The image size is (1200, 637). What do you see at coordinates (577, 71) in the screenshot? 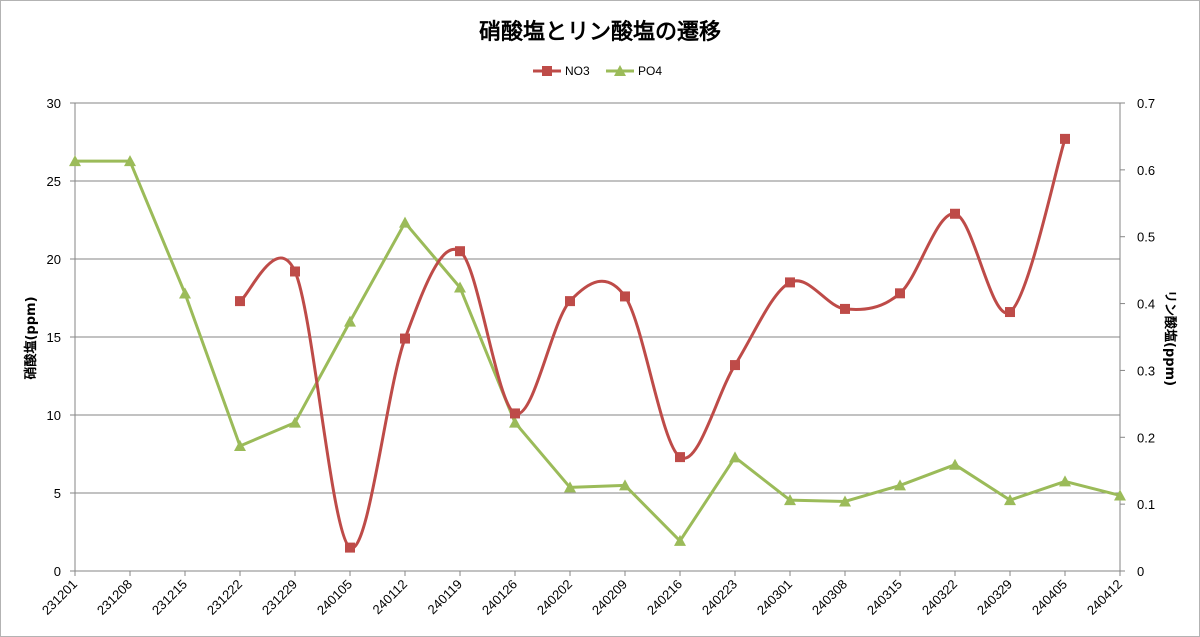
I see `legend-label-no3: NO3` at bounding box center [577, 71].